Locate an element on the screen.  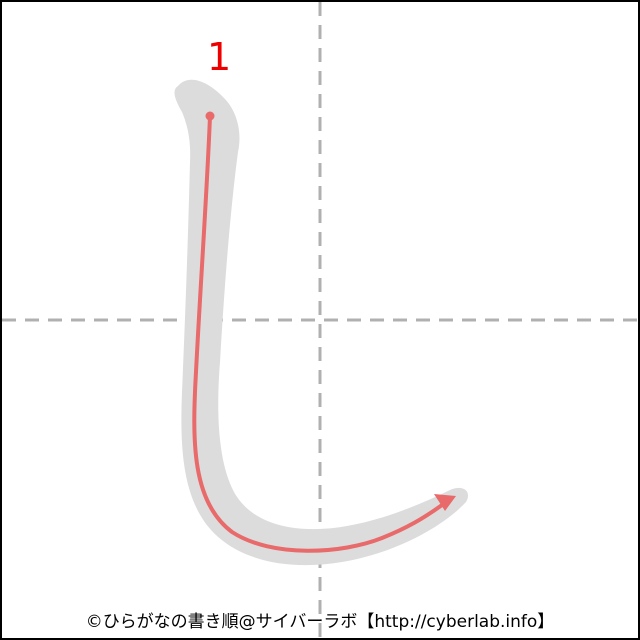
stroke-number-1: 1 is located at coordinates (219, 57).